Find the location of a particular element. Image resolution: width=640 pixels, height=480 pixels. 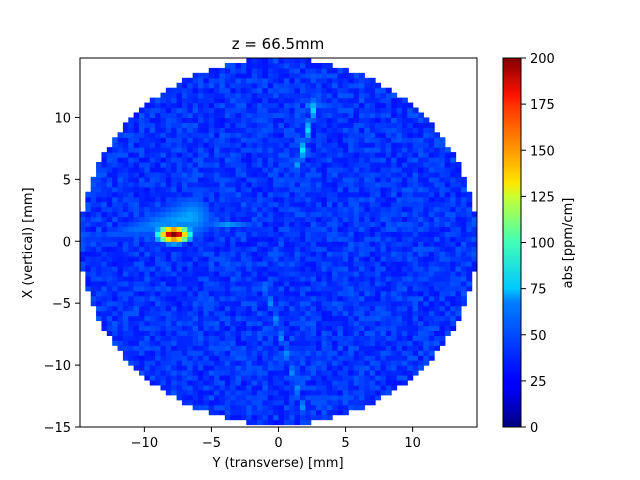

colorbar is located at coordinates (512, 242).